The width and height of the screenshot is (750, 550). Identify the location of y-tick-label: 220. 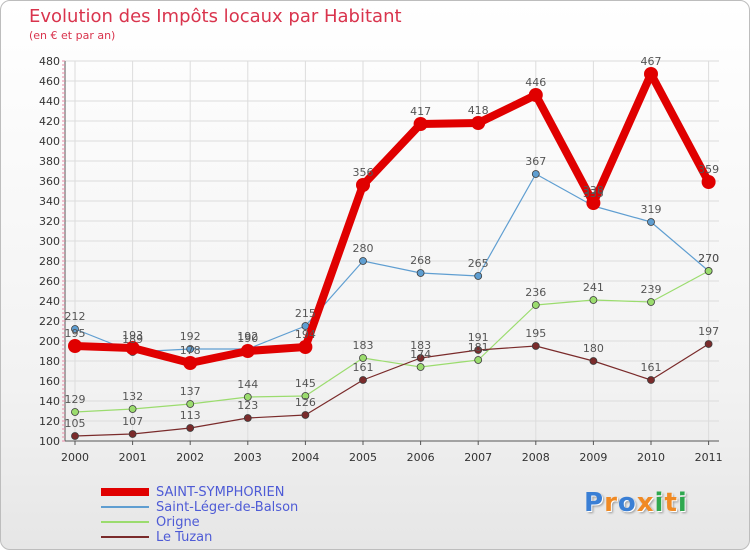
(49, 321).